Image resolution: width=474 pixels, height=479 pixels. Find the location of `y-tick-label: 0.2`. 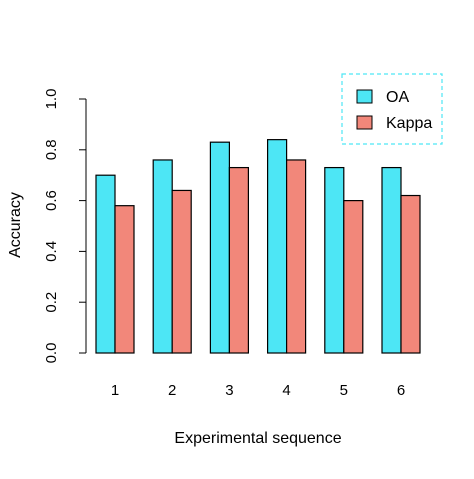

y-tick-label: 0.2 is located at coordinates (51, 302).